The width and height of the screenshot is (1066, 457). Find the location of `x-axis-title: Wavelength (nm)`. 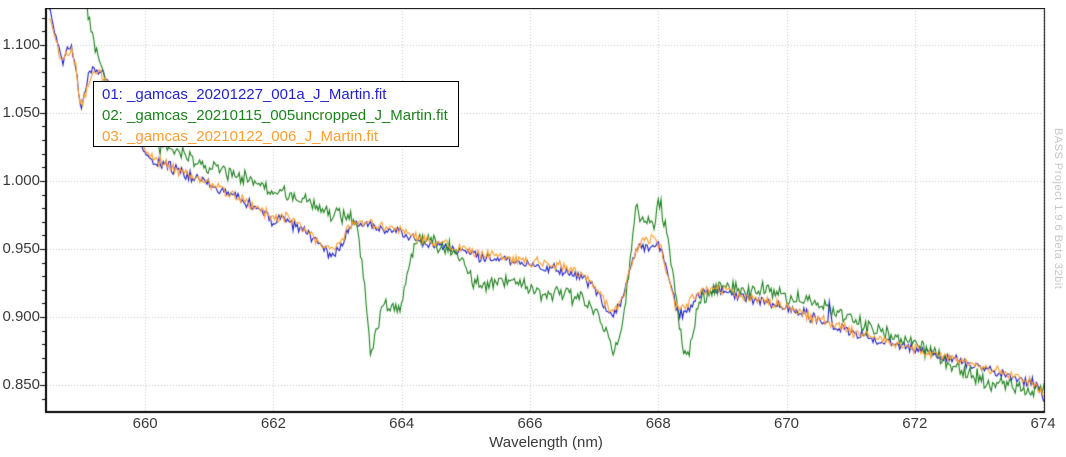

x-axis-title: Wavelength (nm) is located at coordinates (546, 442).